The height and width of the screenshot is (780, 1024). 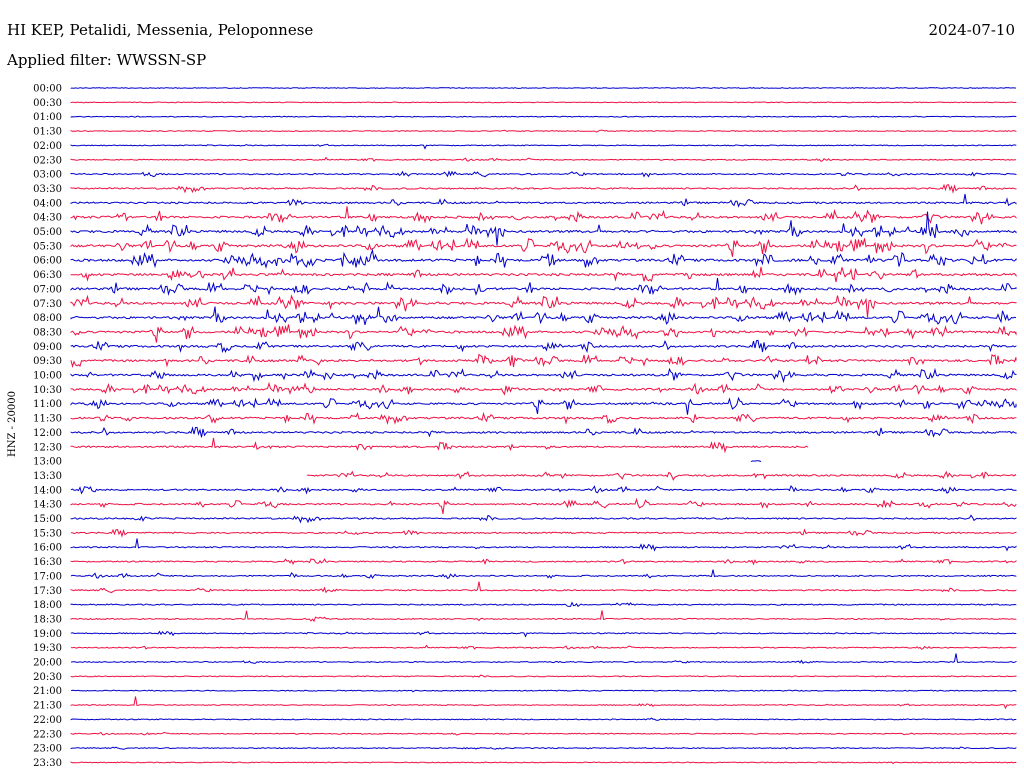 I want to click on time-tick-label: 23:00, so click(x=47, y=749).